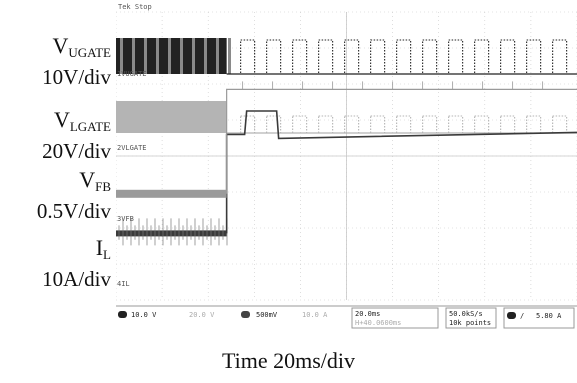 Image resolution: width=577 pixels, height=383 pixels. What do you see at coordinates (378, 323) in the screenshot?
I see `trigger-delay: H+40.0600ms` at bounding box center [378, 323].